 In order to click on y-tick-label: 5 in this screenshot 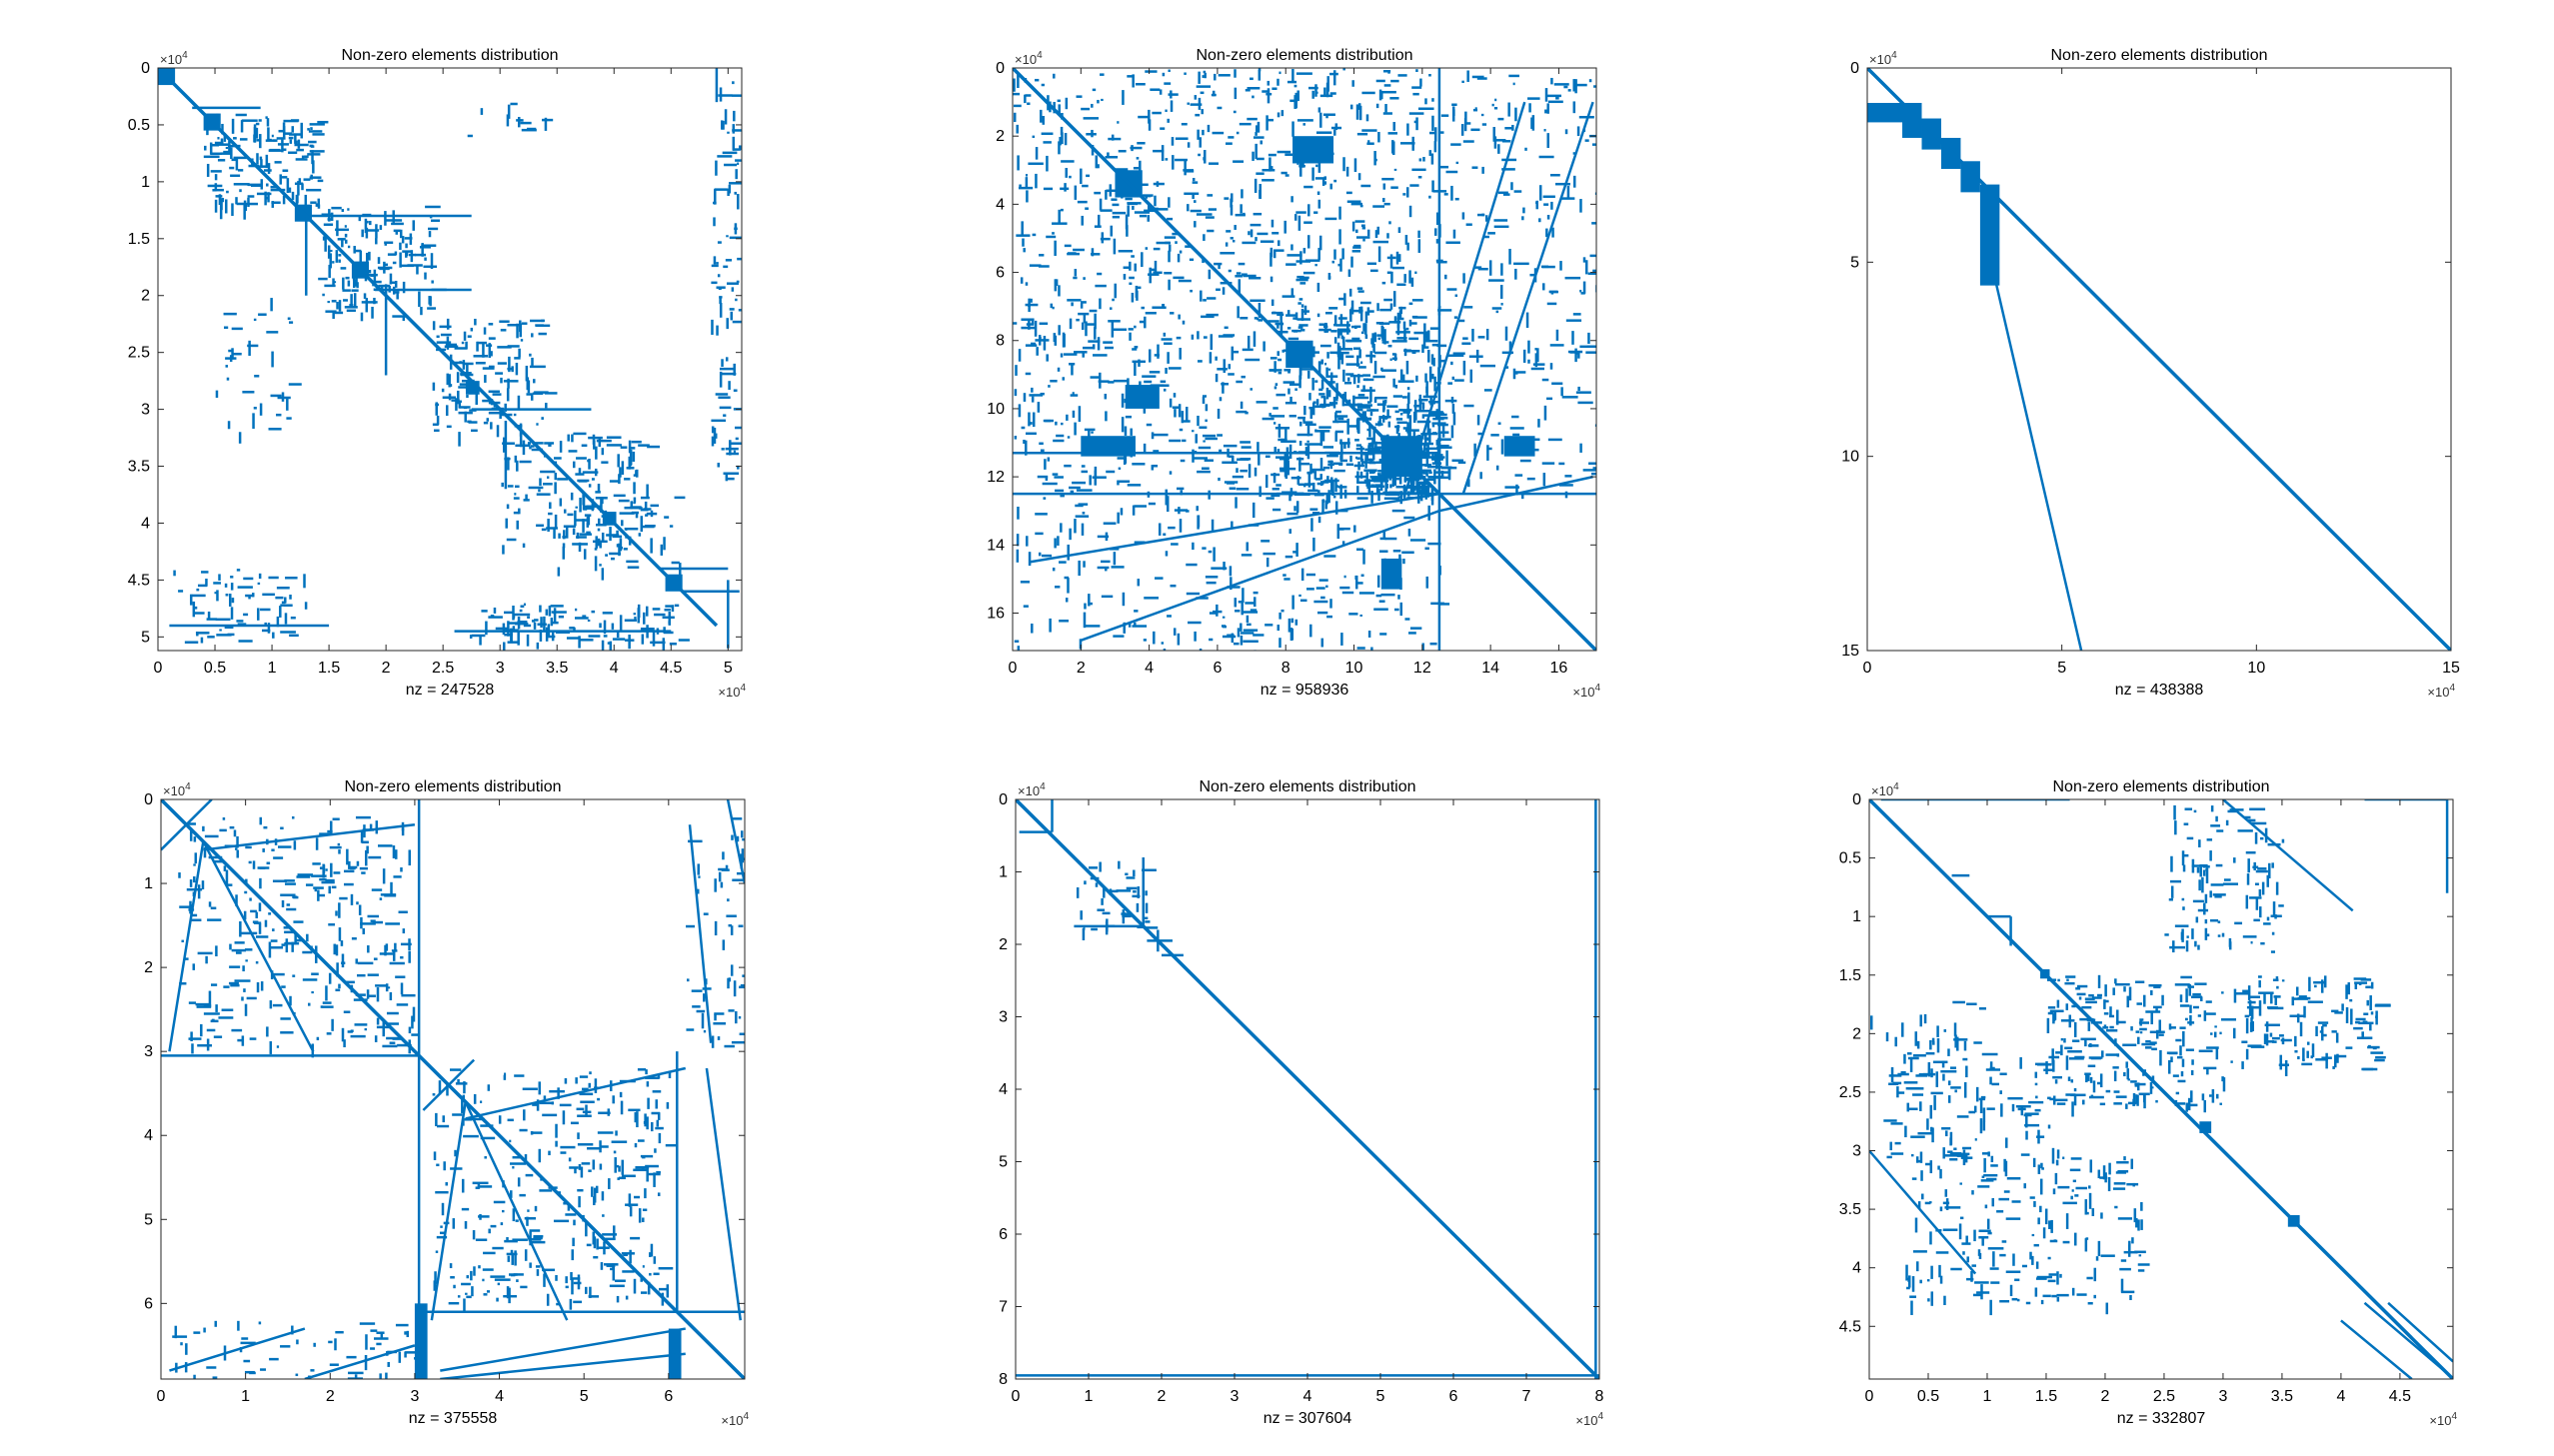, I will do `click(1855, 262)`.